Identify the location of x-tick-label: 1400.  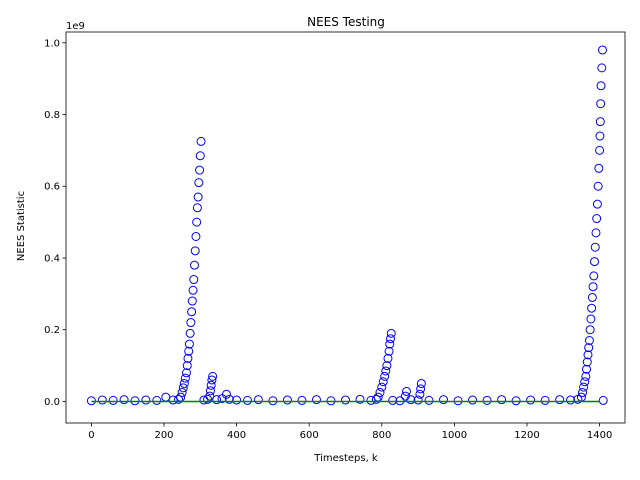
(599, 435).